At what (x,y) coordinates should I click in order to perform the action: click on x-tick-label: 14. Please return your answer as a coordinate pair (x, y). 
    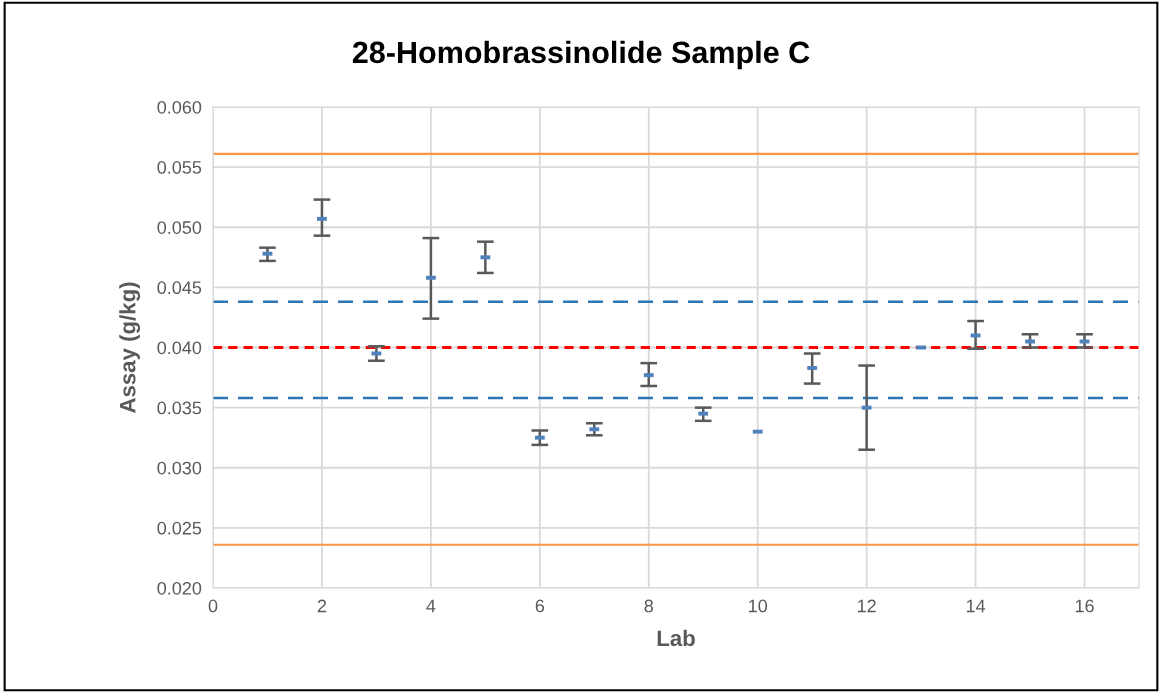
    Looking at the image, I should click on (976, 606).